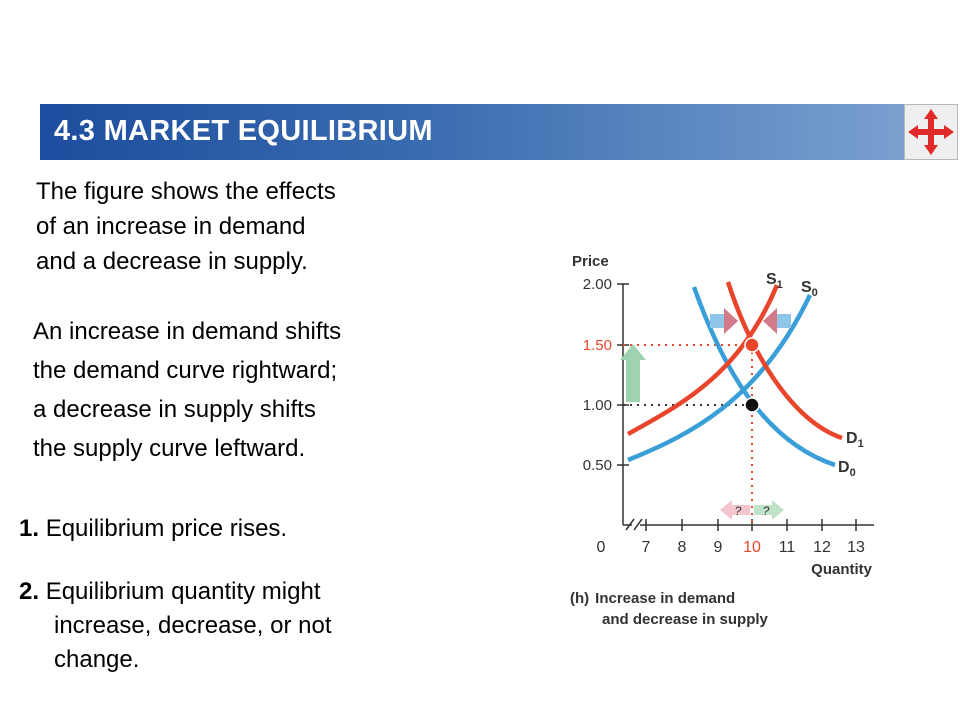  I want to click on initial-equilibrium-point, so click(752, 405).